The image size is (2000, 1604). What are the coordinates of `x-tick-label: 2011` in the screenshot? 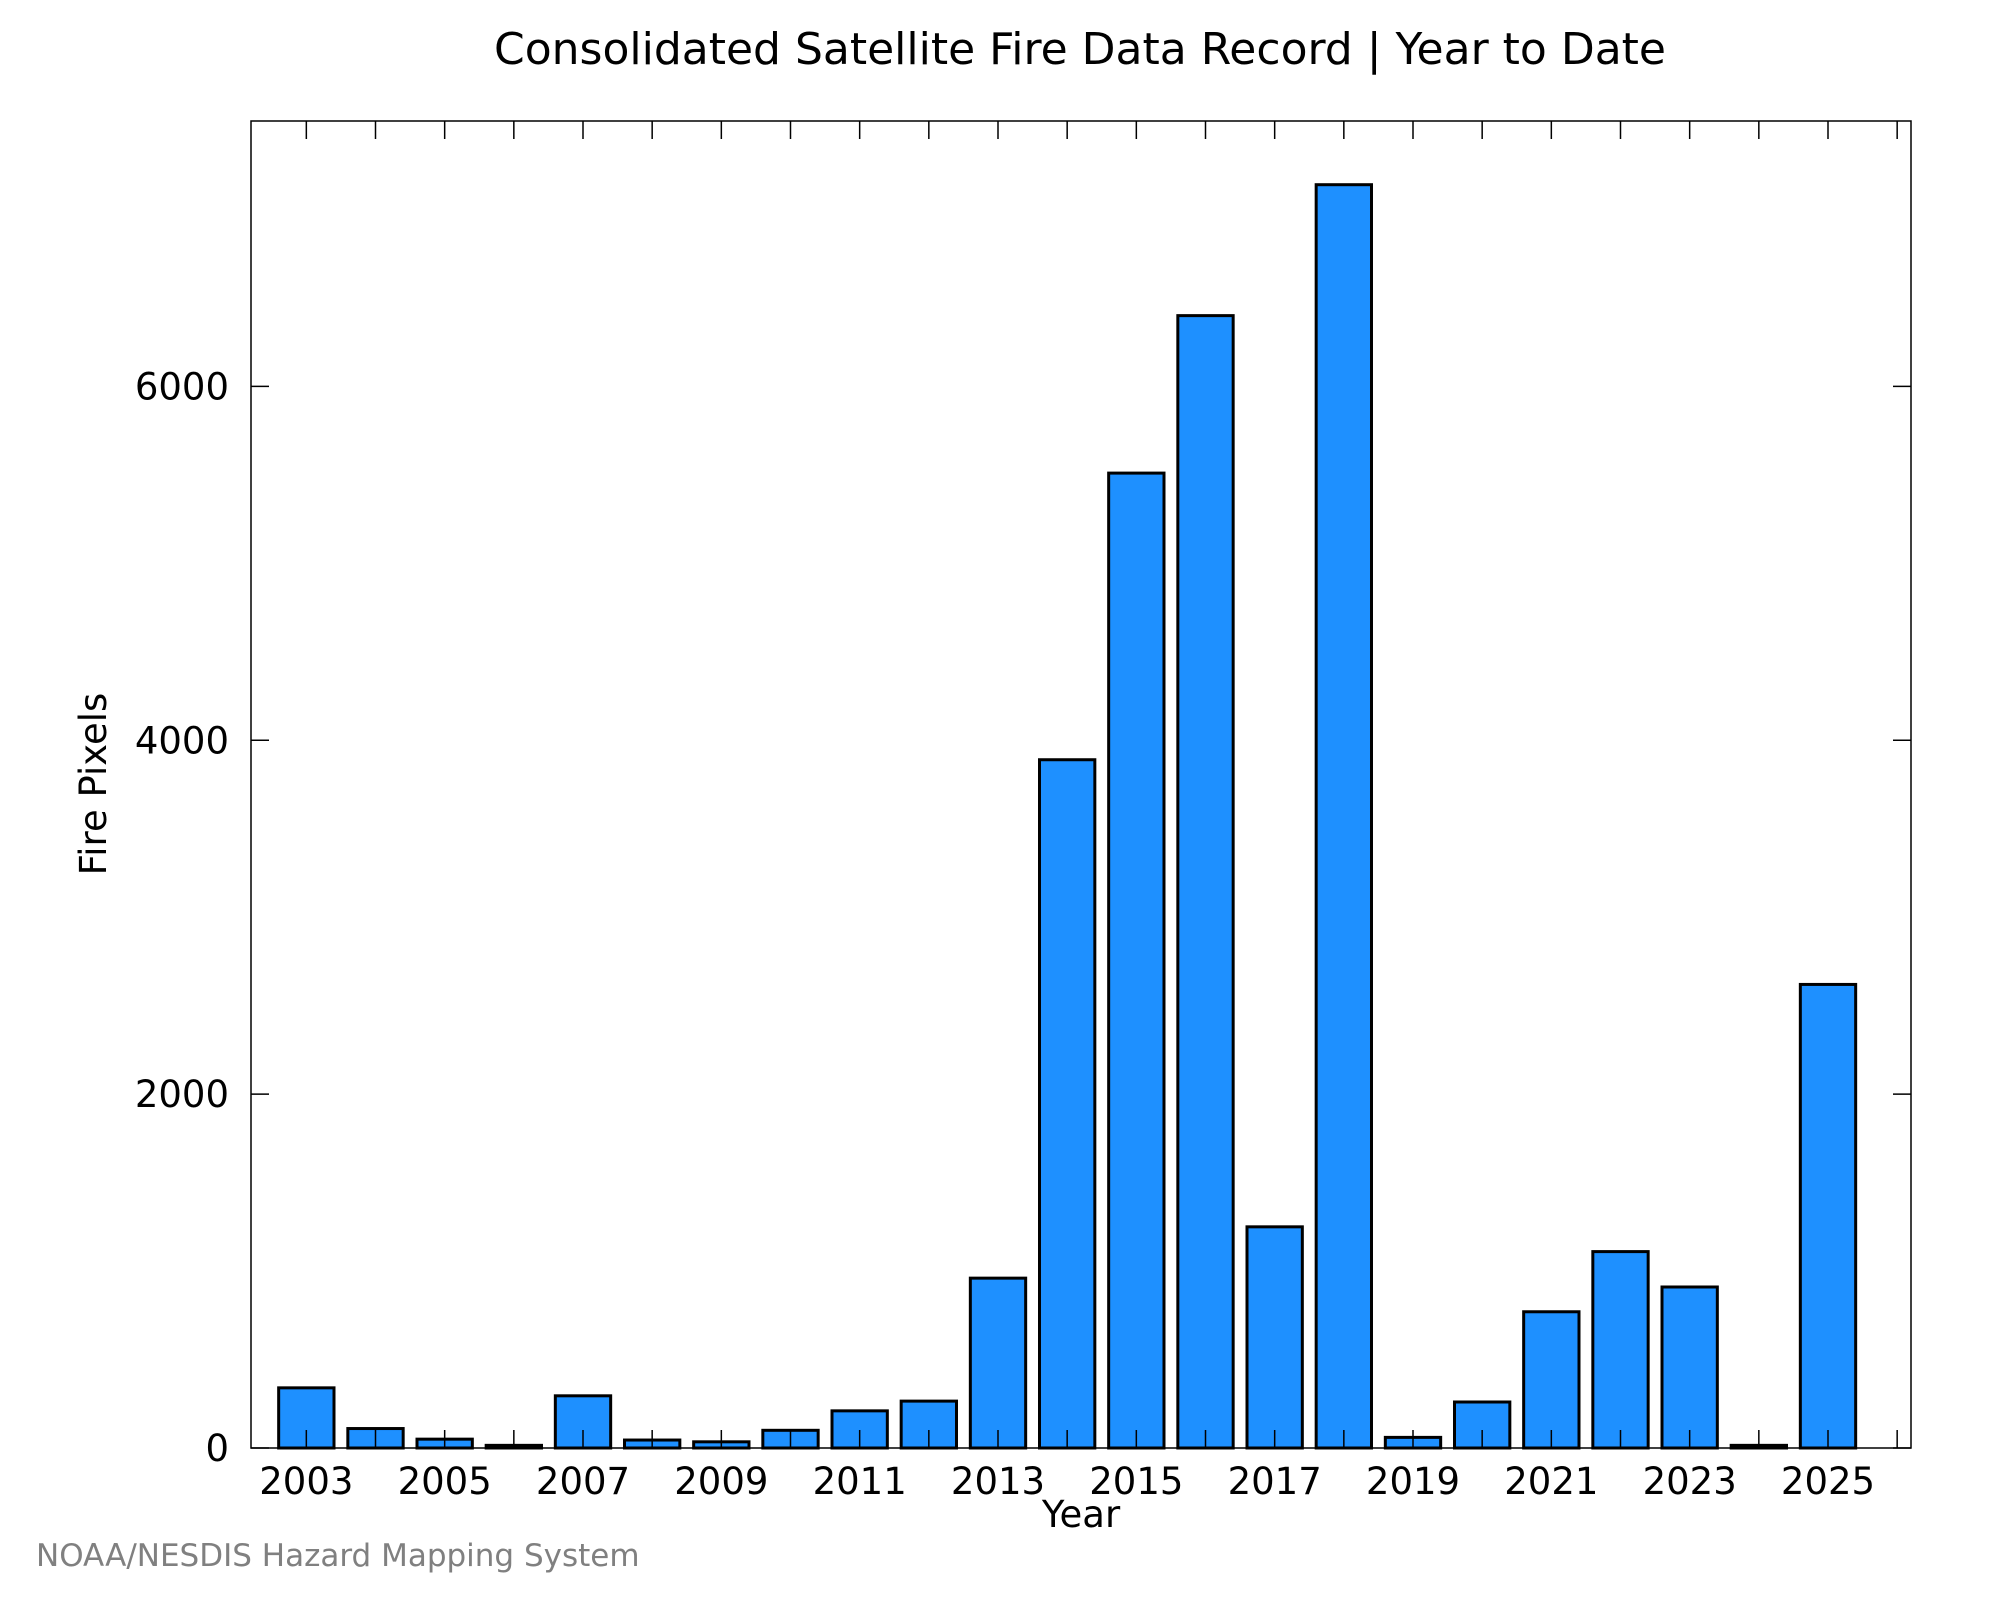 It's located at (860, 1481).